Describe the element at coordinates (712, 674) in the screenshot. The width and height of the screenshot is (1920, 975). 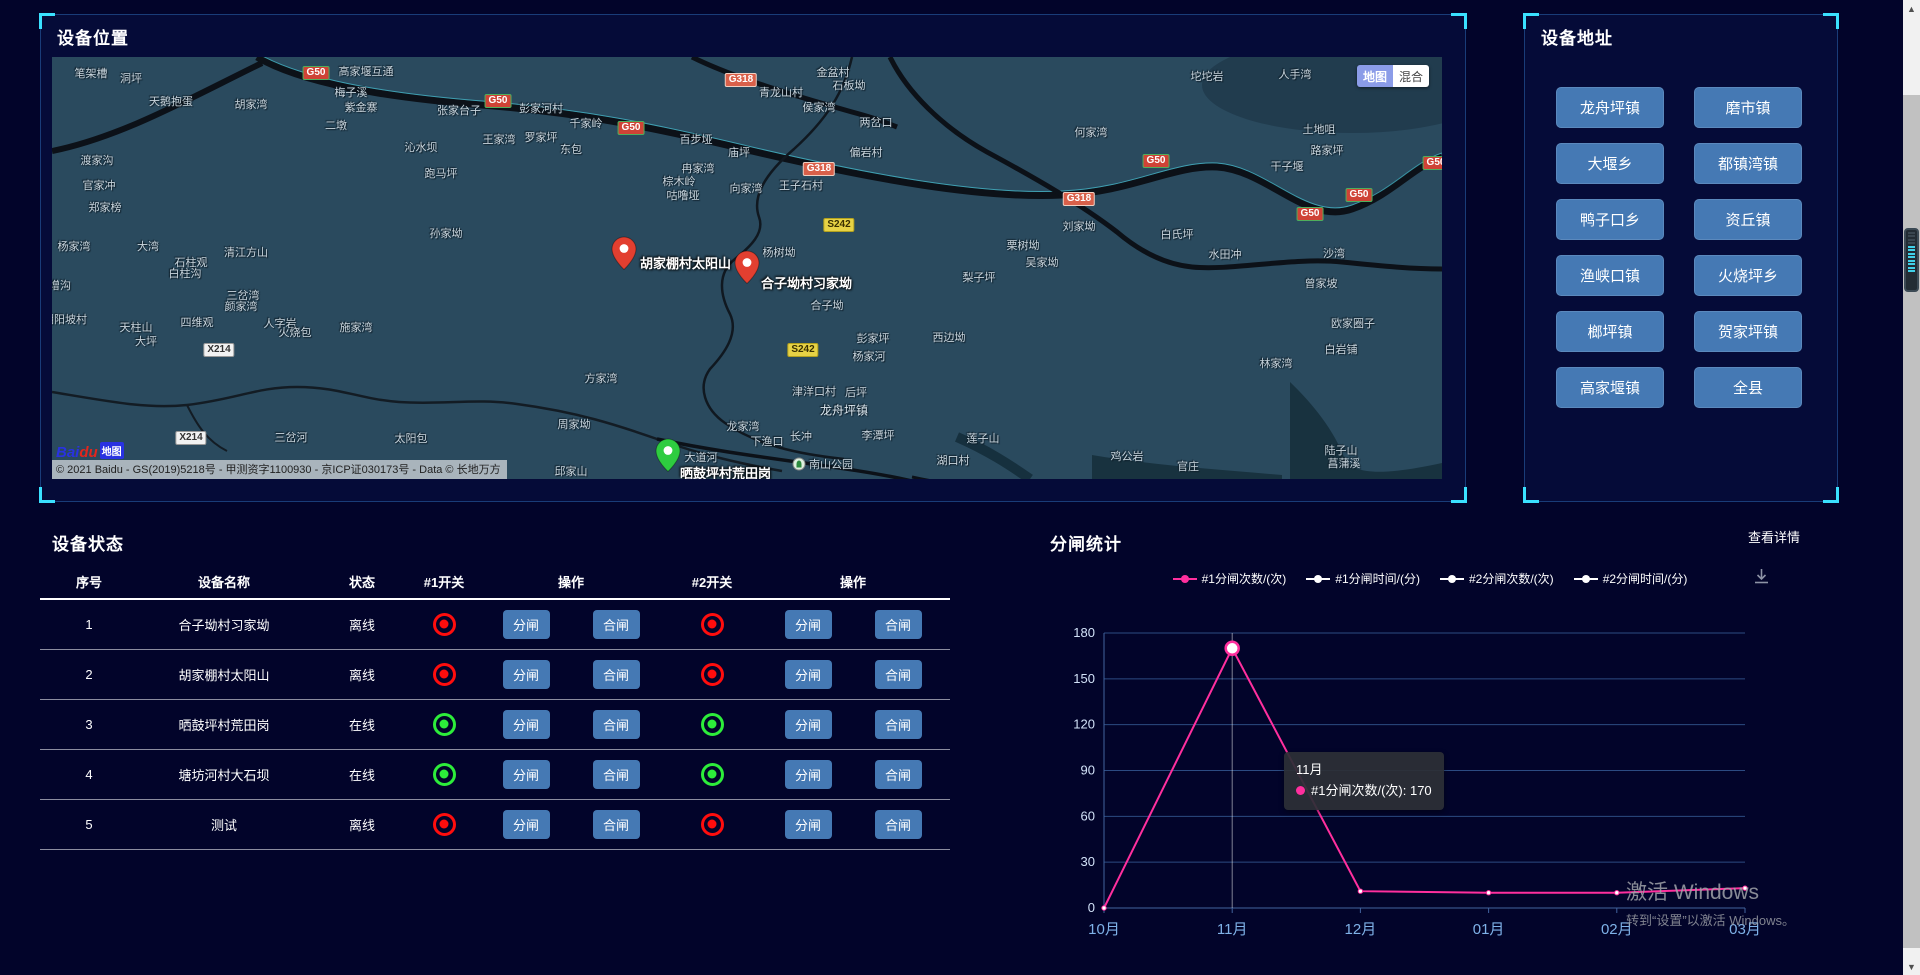
I see `switch-indicator-red` at that location.